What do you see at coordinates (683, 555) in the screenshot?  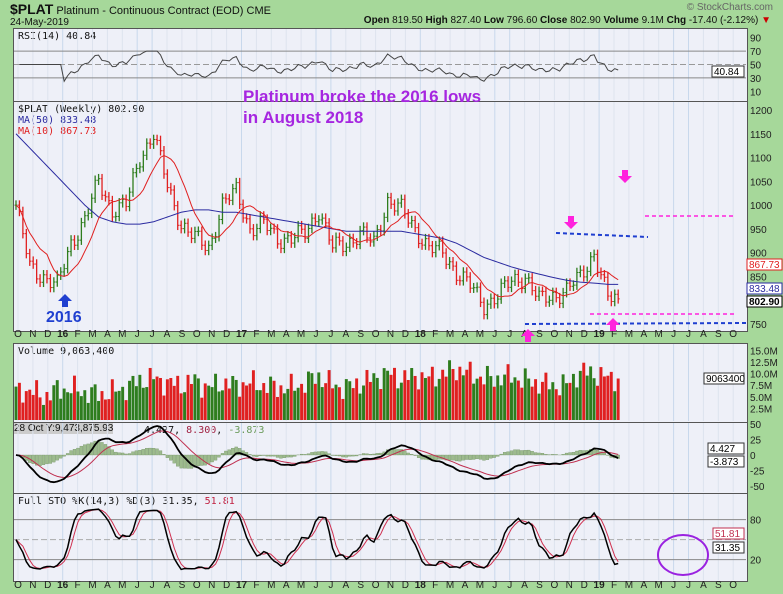 I see `highlight-circle` at bounding box center [683, 555].